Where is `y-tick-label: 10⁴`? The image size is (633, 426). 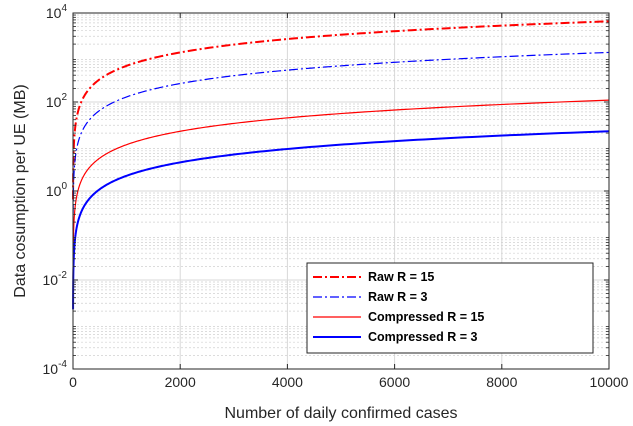 y-tick-label: 10⁴ is located at coordinates (57, 12).